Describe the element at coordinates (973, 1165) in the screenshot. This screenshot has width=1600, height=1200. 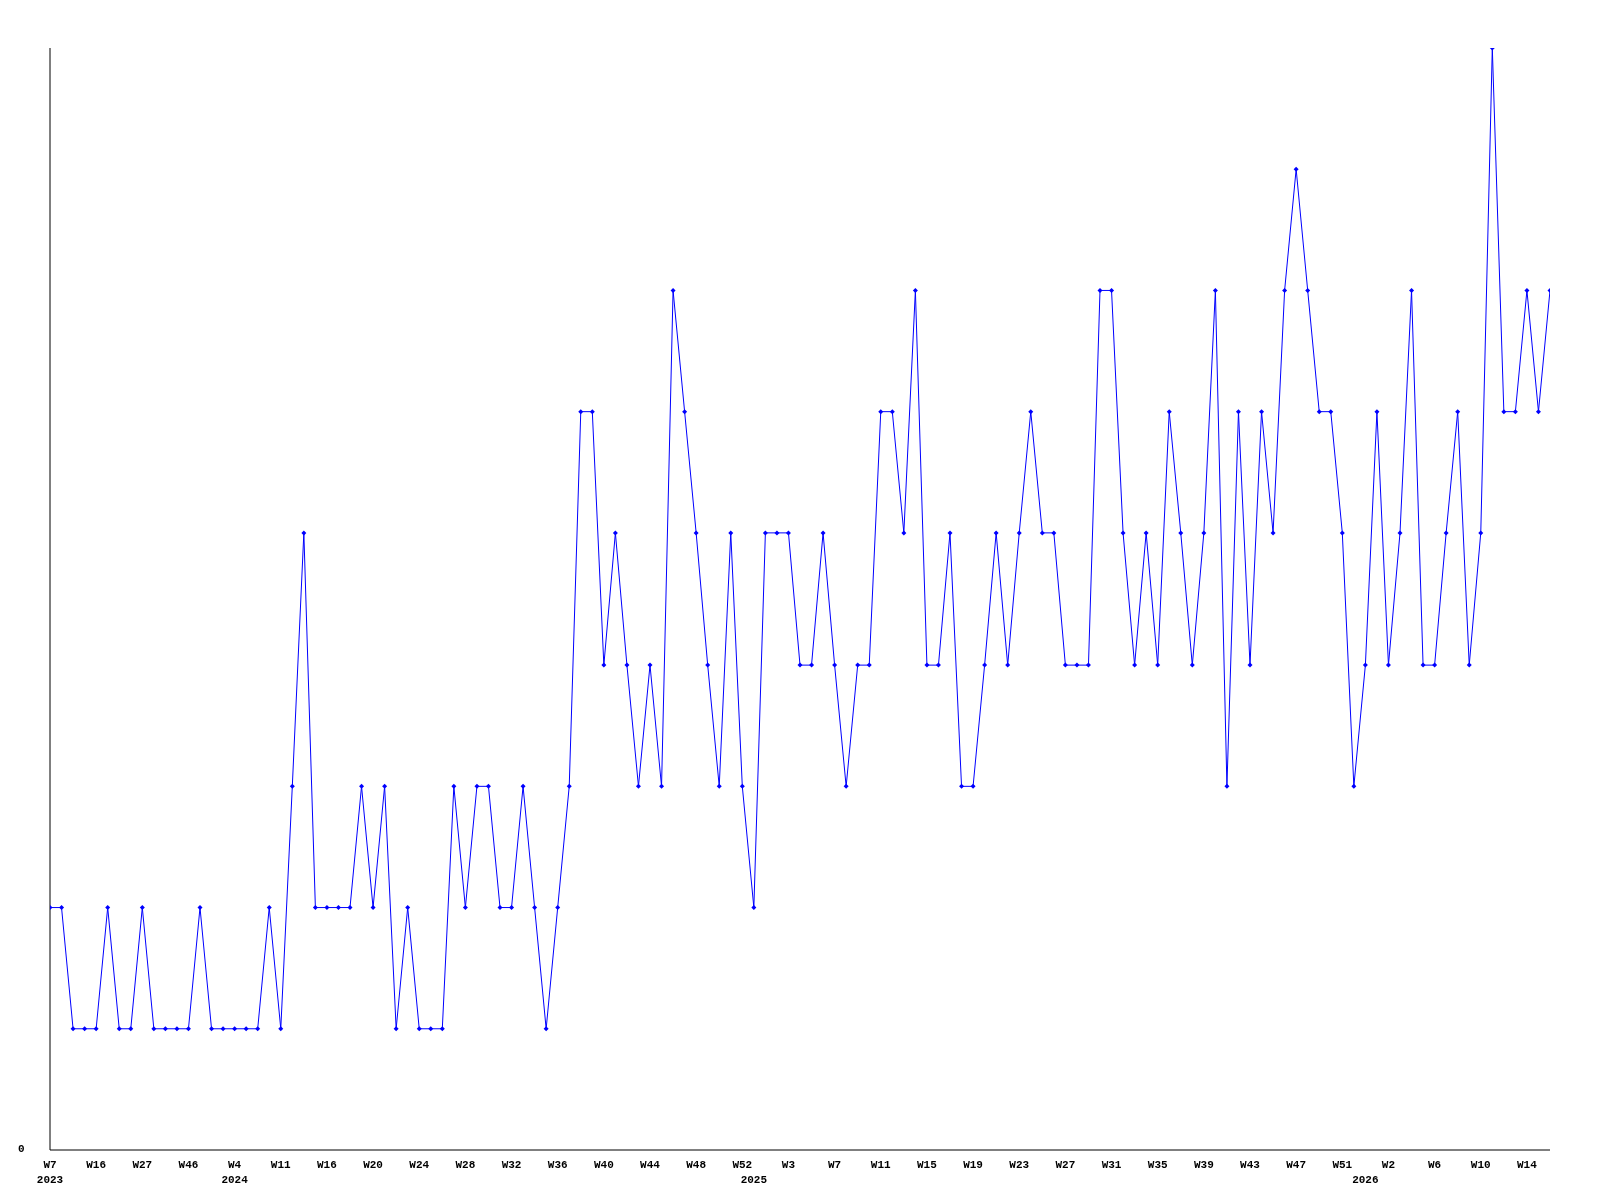
I see `x-tick-label: W19` at that location.